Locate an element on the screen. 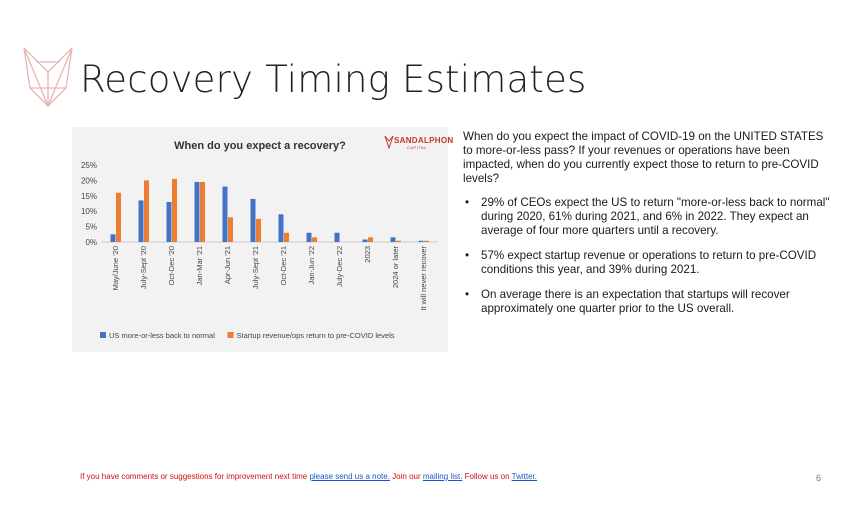 The height and width of the screenshot is (518, 868). x-tick-label: Jan-Jun '22 is located at coordinates (311, 265).